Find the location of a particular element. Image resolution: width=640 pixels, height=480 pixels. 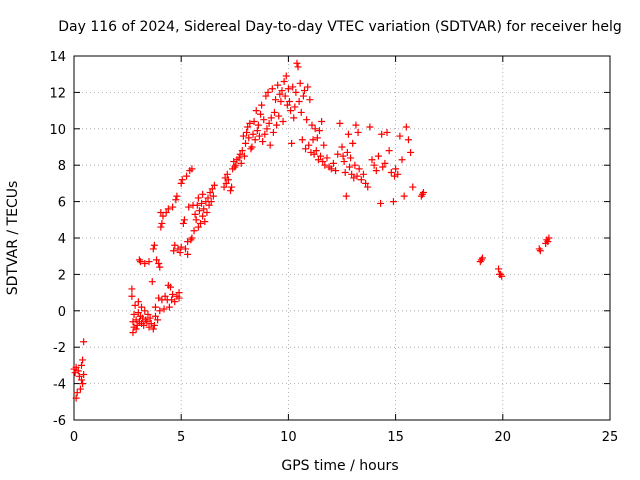

y-axis-label: SDTVAR / TECUs is located at coordinates (13, 238).